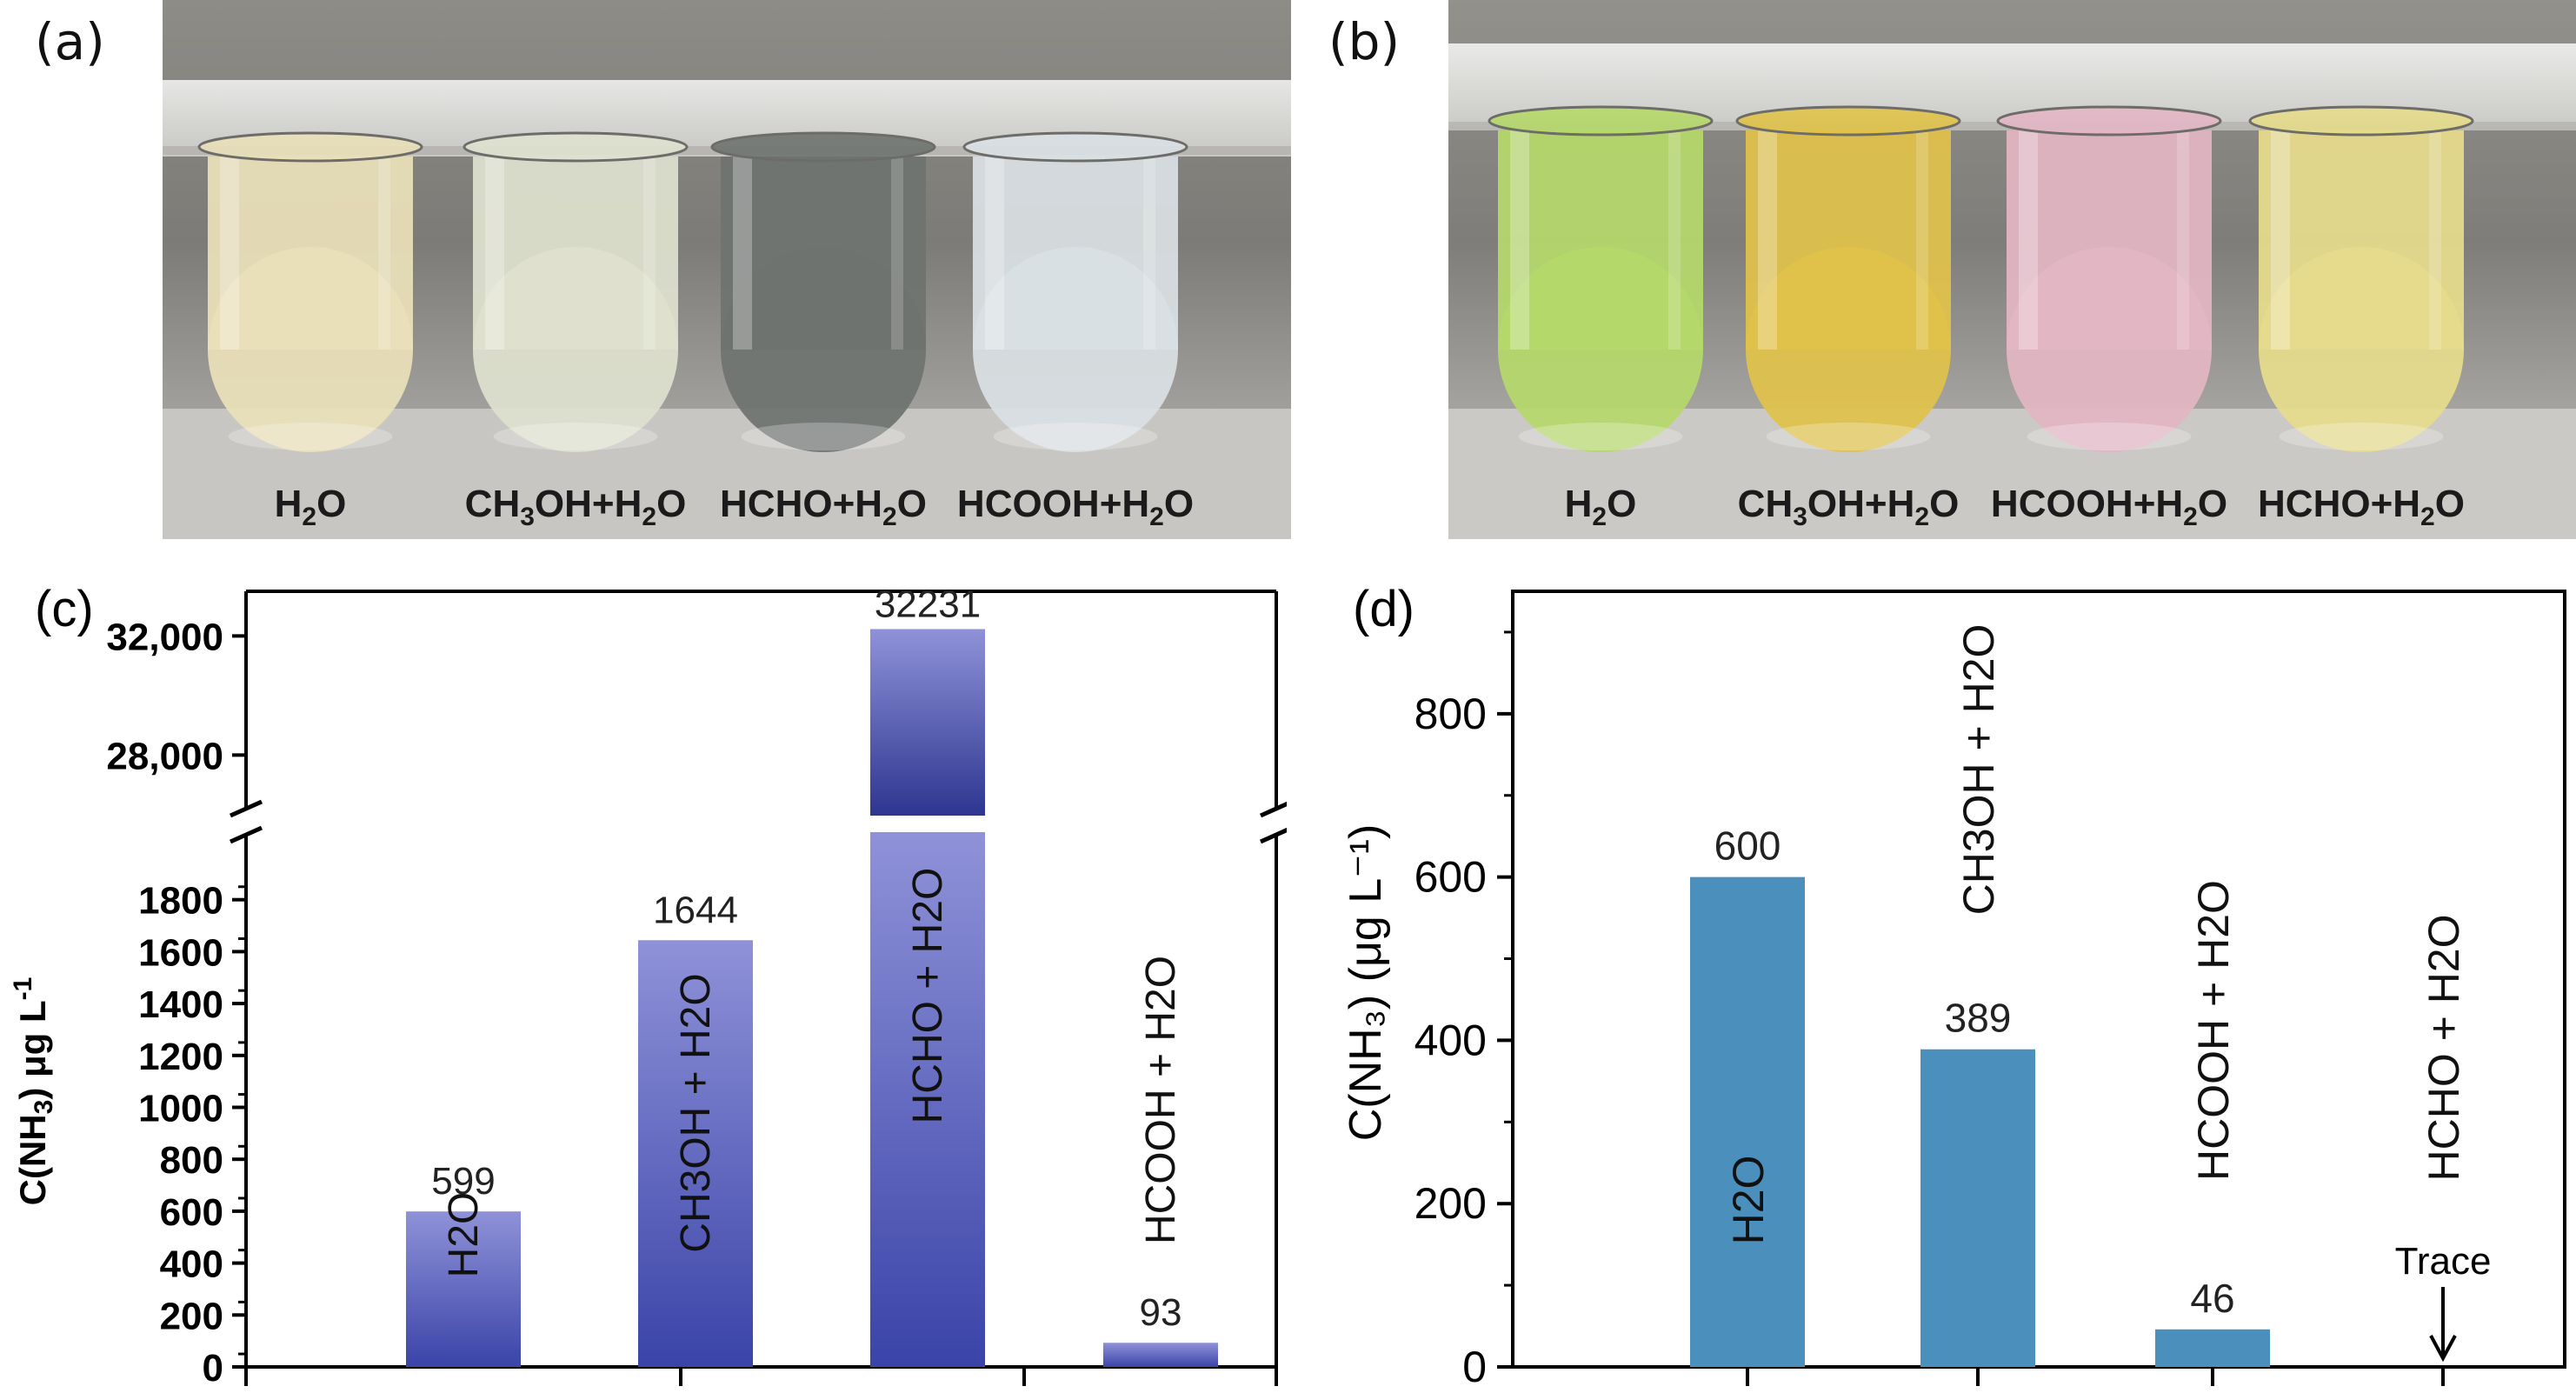 The height and width of the screenshot is (1393, 2576). I want to click on y-tick-label: 28,000, so click(164, 756).